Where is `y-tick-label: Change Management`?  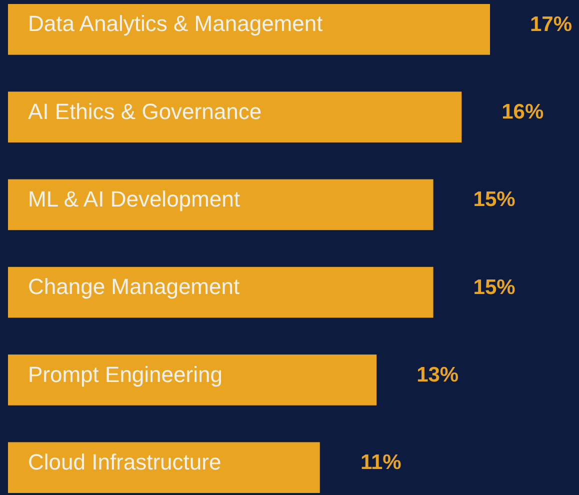
y-tick-label: Change Management is located at coordinates (134, 287).